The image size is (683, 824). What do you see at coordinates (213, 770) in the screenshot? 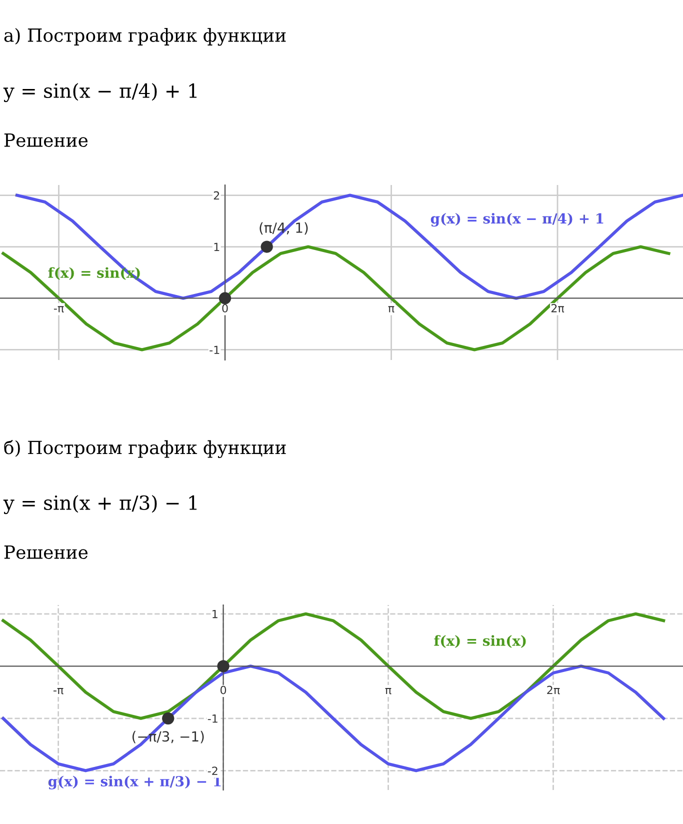
I see `y-tick-label: -2` at bounding box center [213, 770].